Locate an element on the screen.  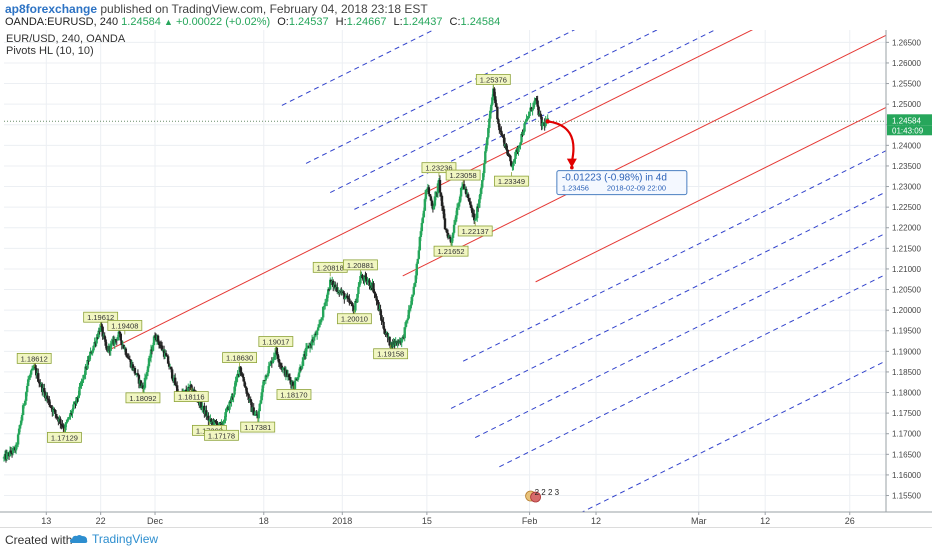
price-tick-label: 1.17500 is located at coordinates (906, 413).